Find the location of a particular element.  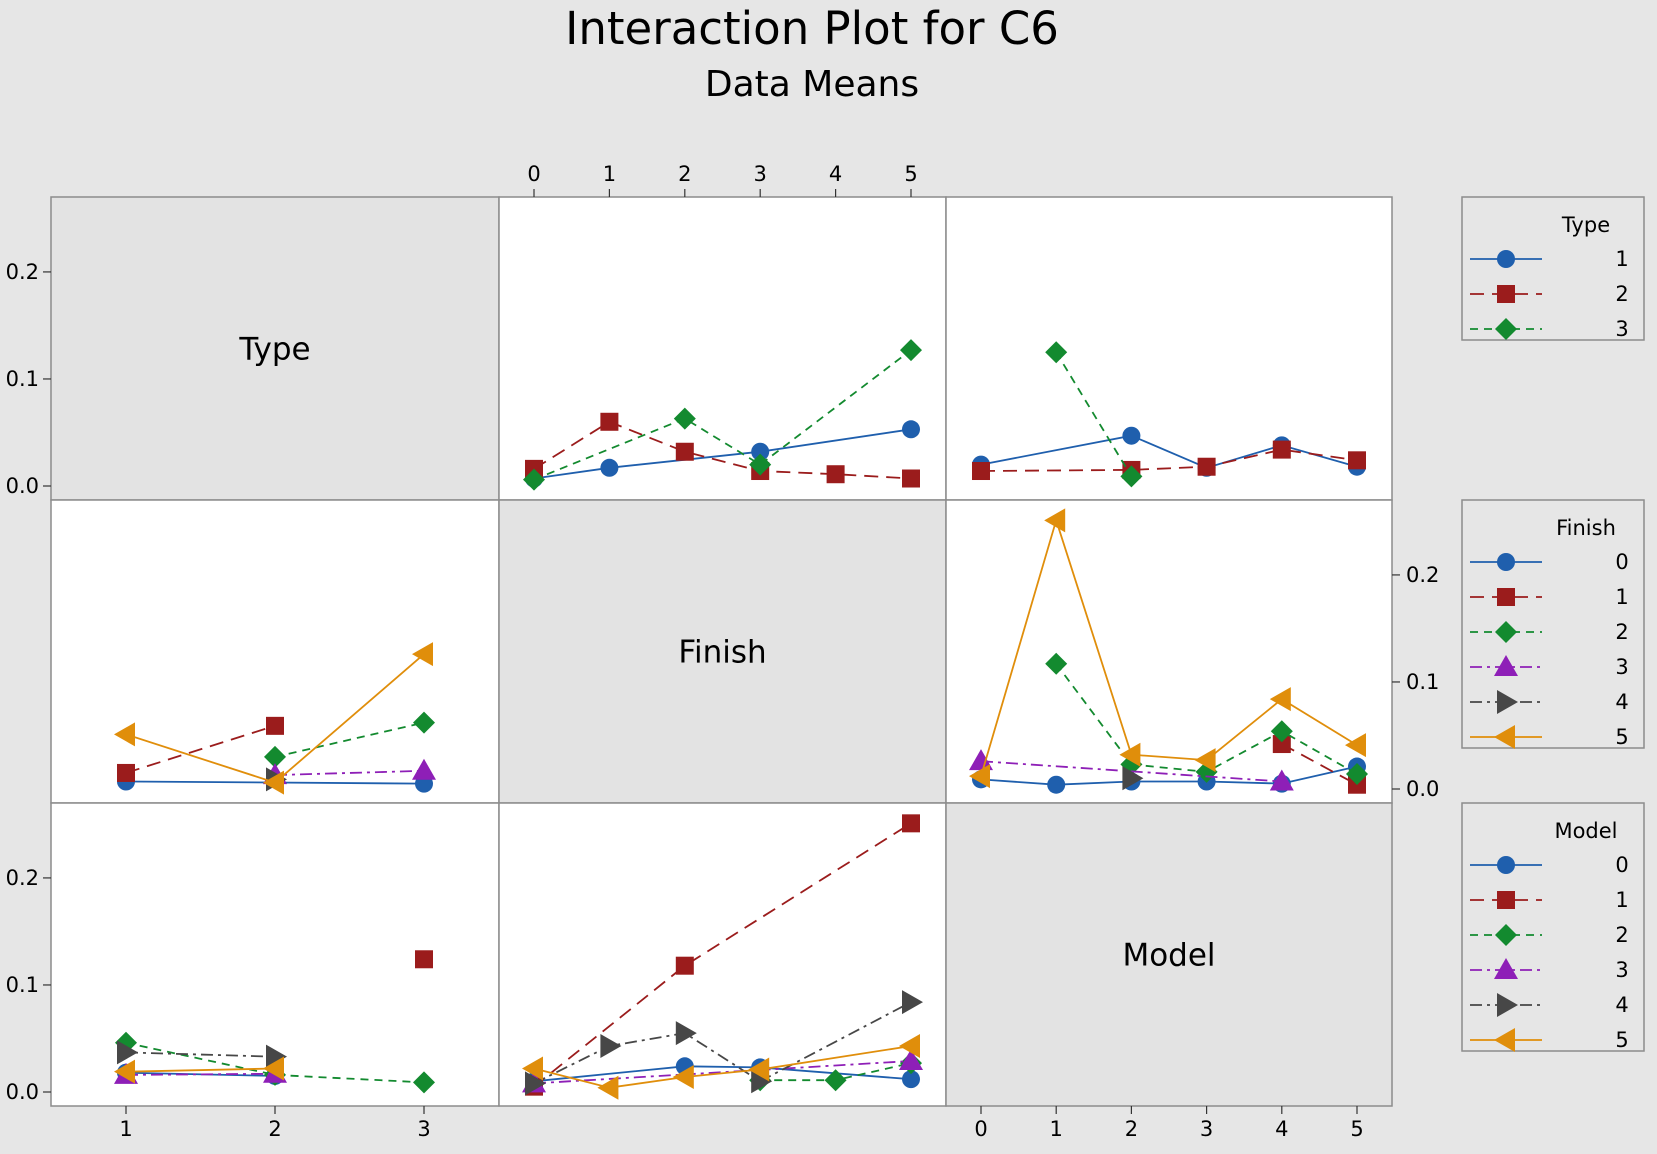

panel-finish-by-type is located at coordinates (275, 718).